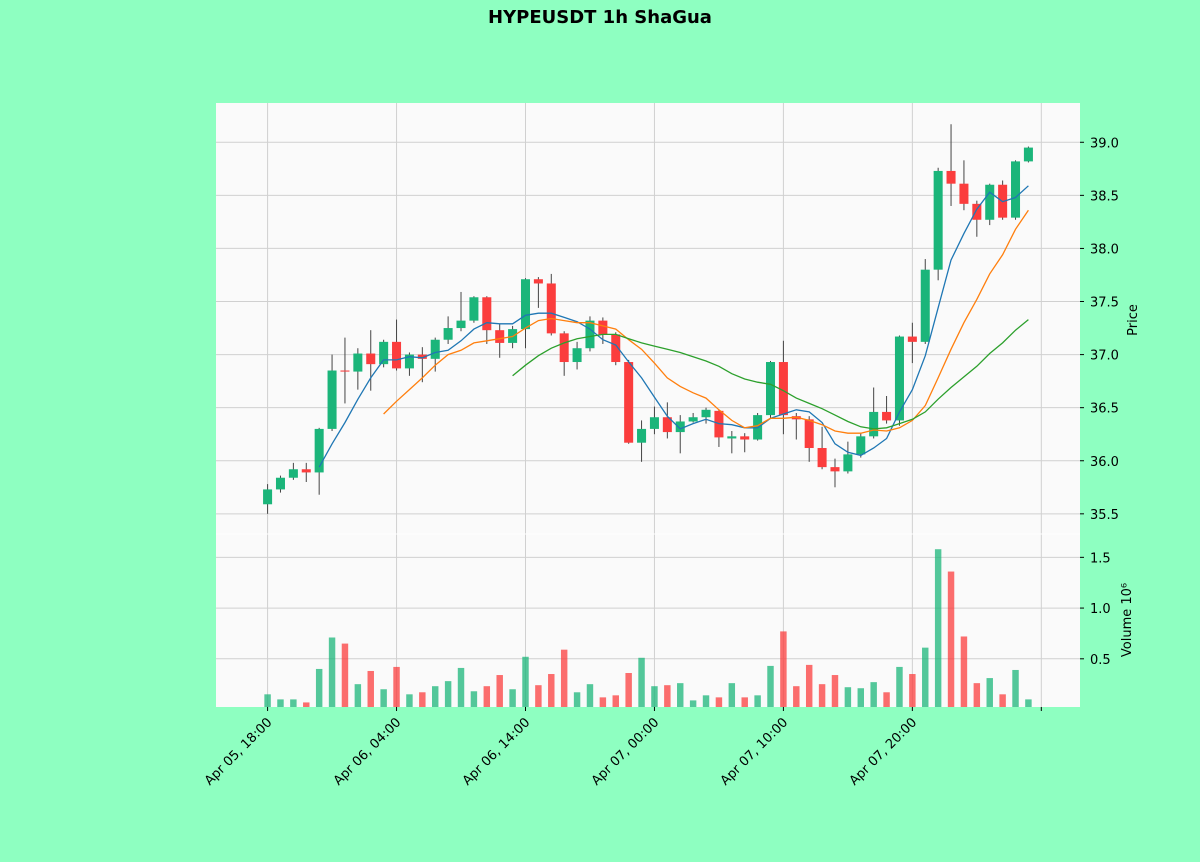 The height and width of the screenshot is (862, 1200). What do you see at coordinates (625, 751) in the screenshot?
I see `x-tick-label: Apr 07, 00:00` at bounding box center [625, 751].